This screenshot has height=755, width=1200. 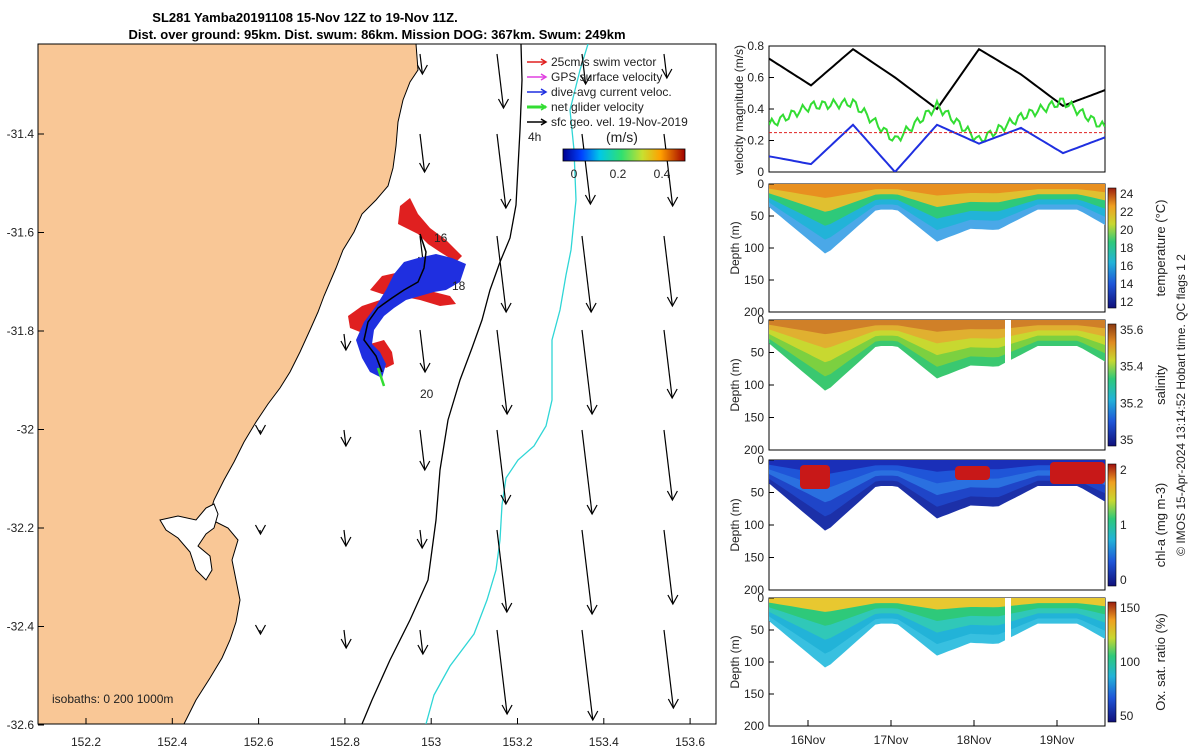 What do you see at coordinates (1132, 367) in the screenshot?
I see `colorbar-tick: 35.4` at bounding box center [1132, 367].